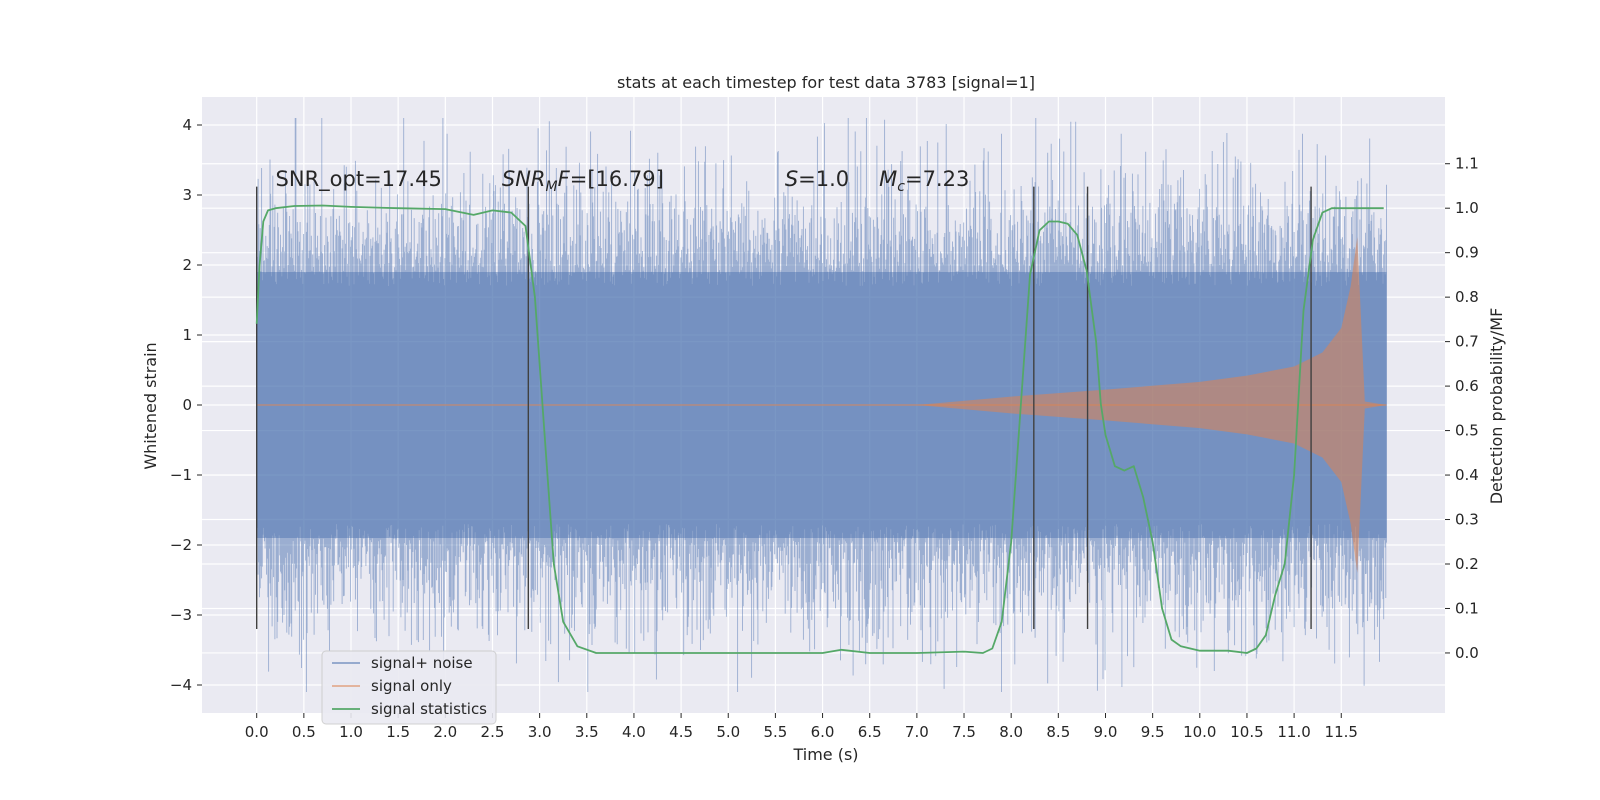 The height and width of the screenshot is (800, 1600). Describe the element at coordinates (181, 685) in the screenshot. I see `y-tick-label: −4` at that location.